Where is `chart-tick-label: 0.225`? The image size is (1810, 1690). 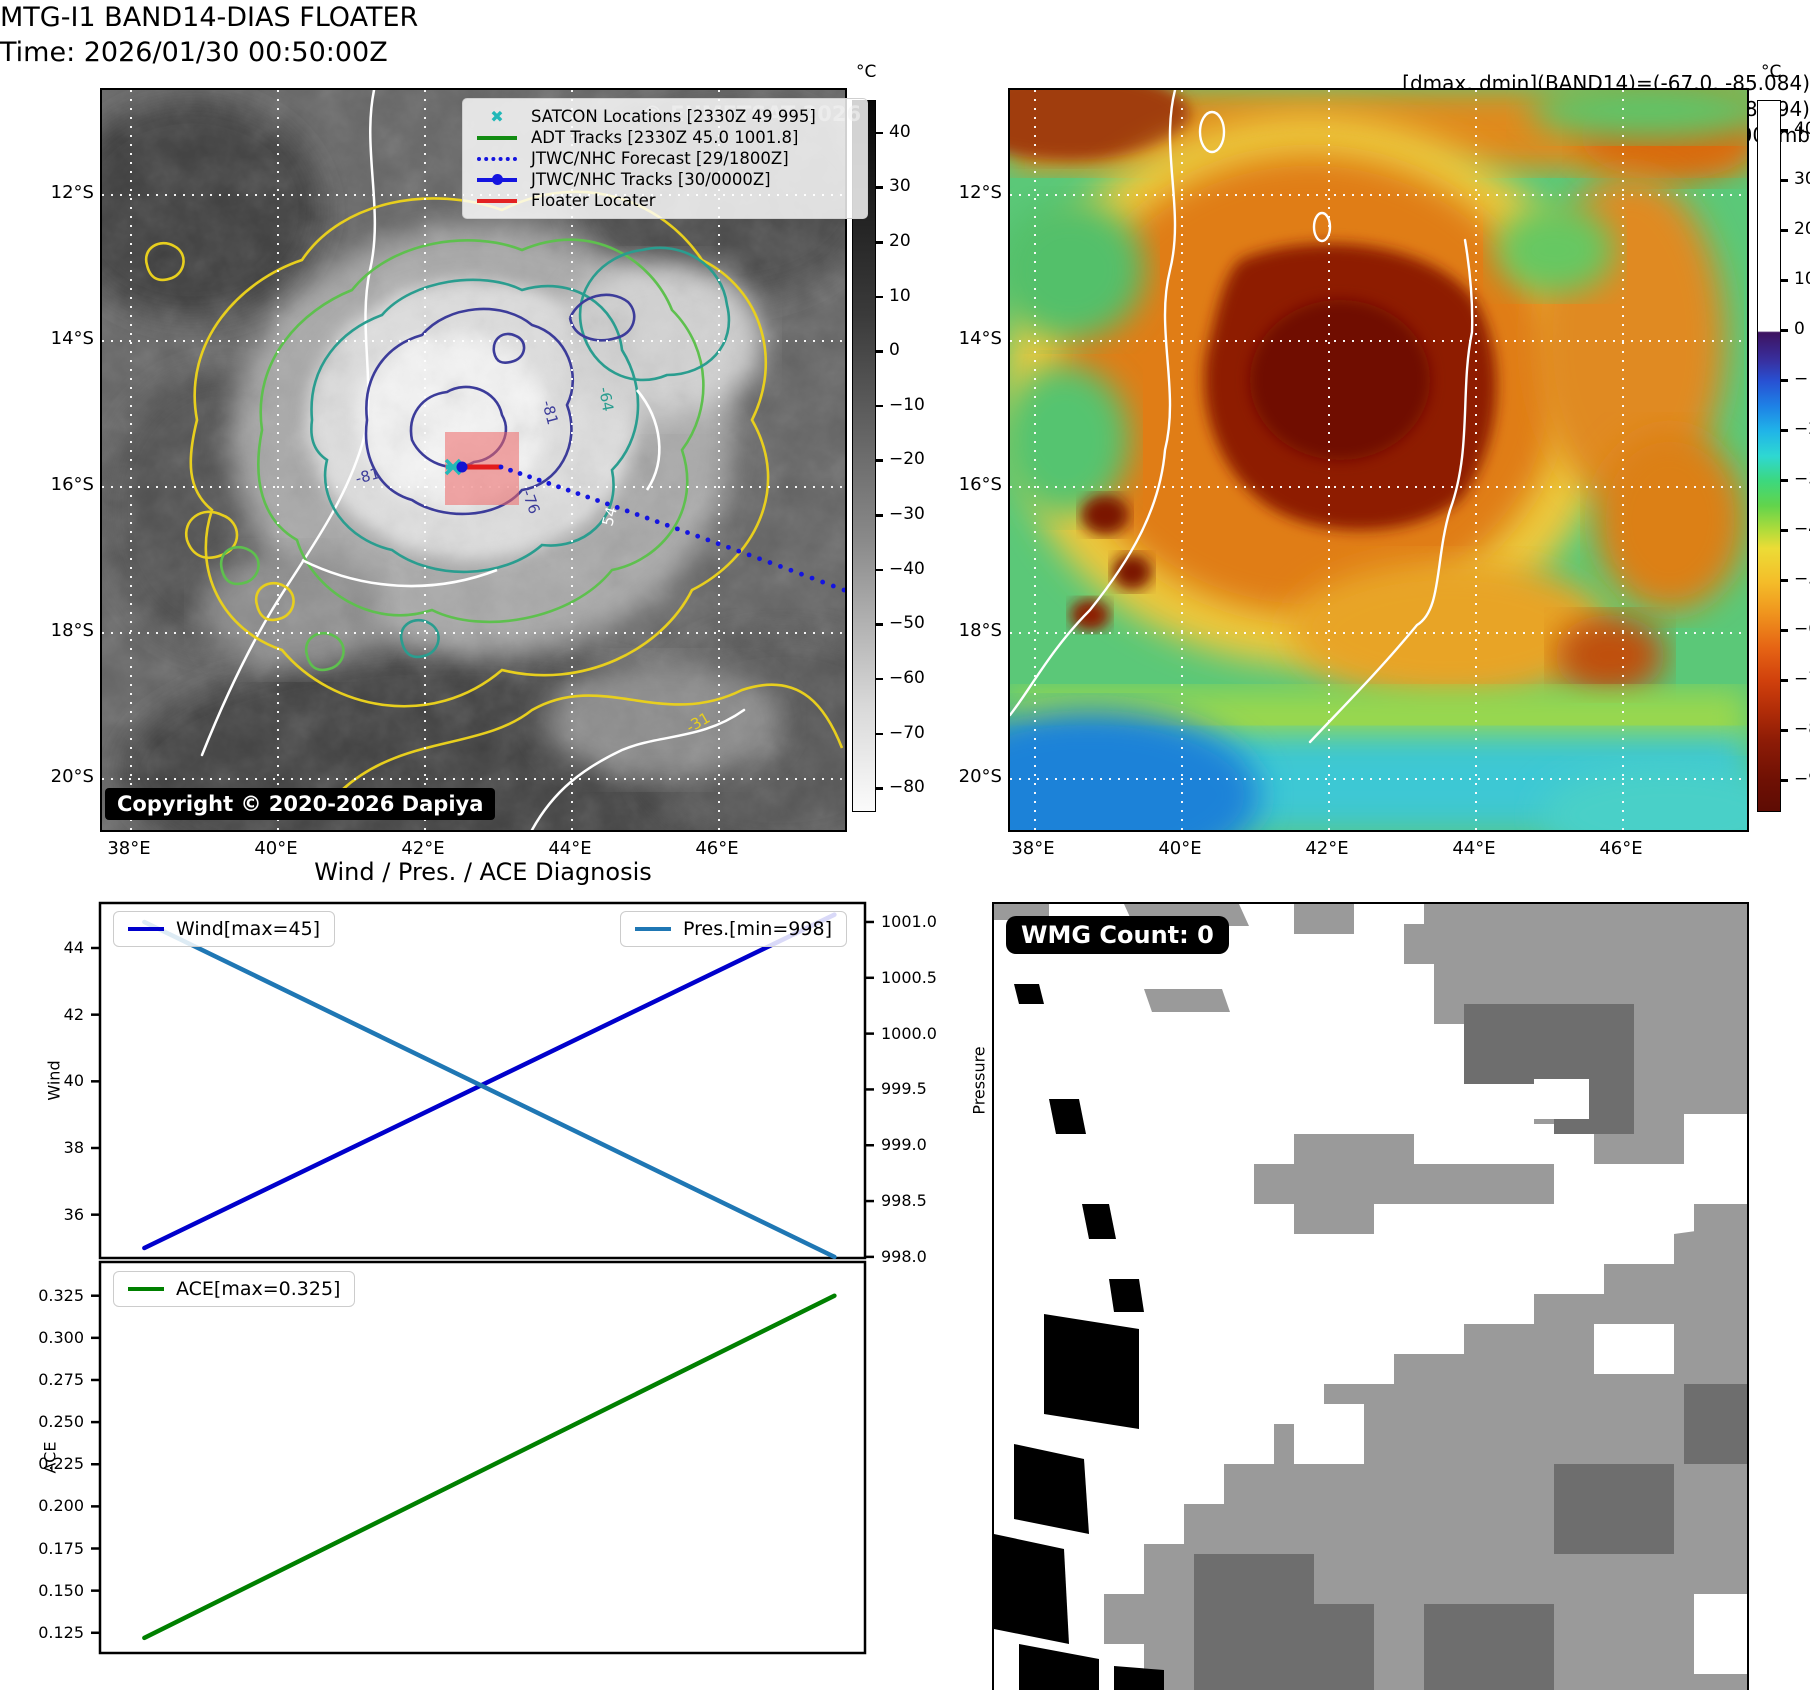 chart-tick-label: 0.225 is located at coordinates (61, 1464).